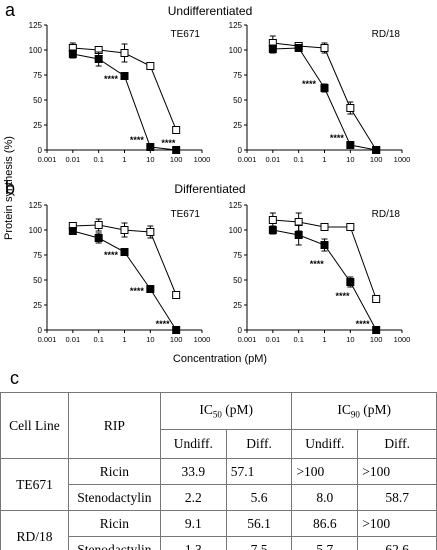  Describe the element at coordinates (193, 497) in the screenshot. I see `table-cell: 2.2` at that location.